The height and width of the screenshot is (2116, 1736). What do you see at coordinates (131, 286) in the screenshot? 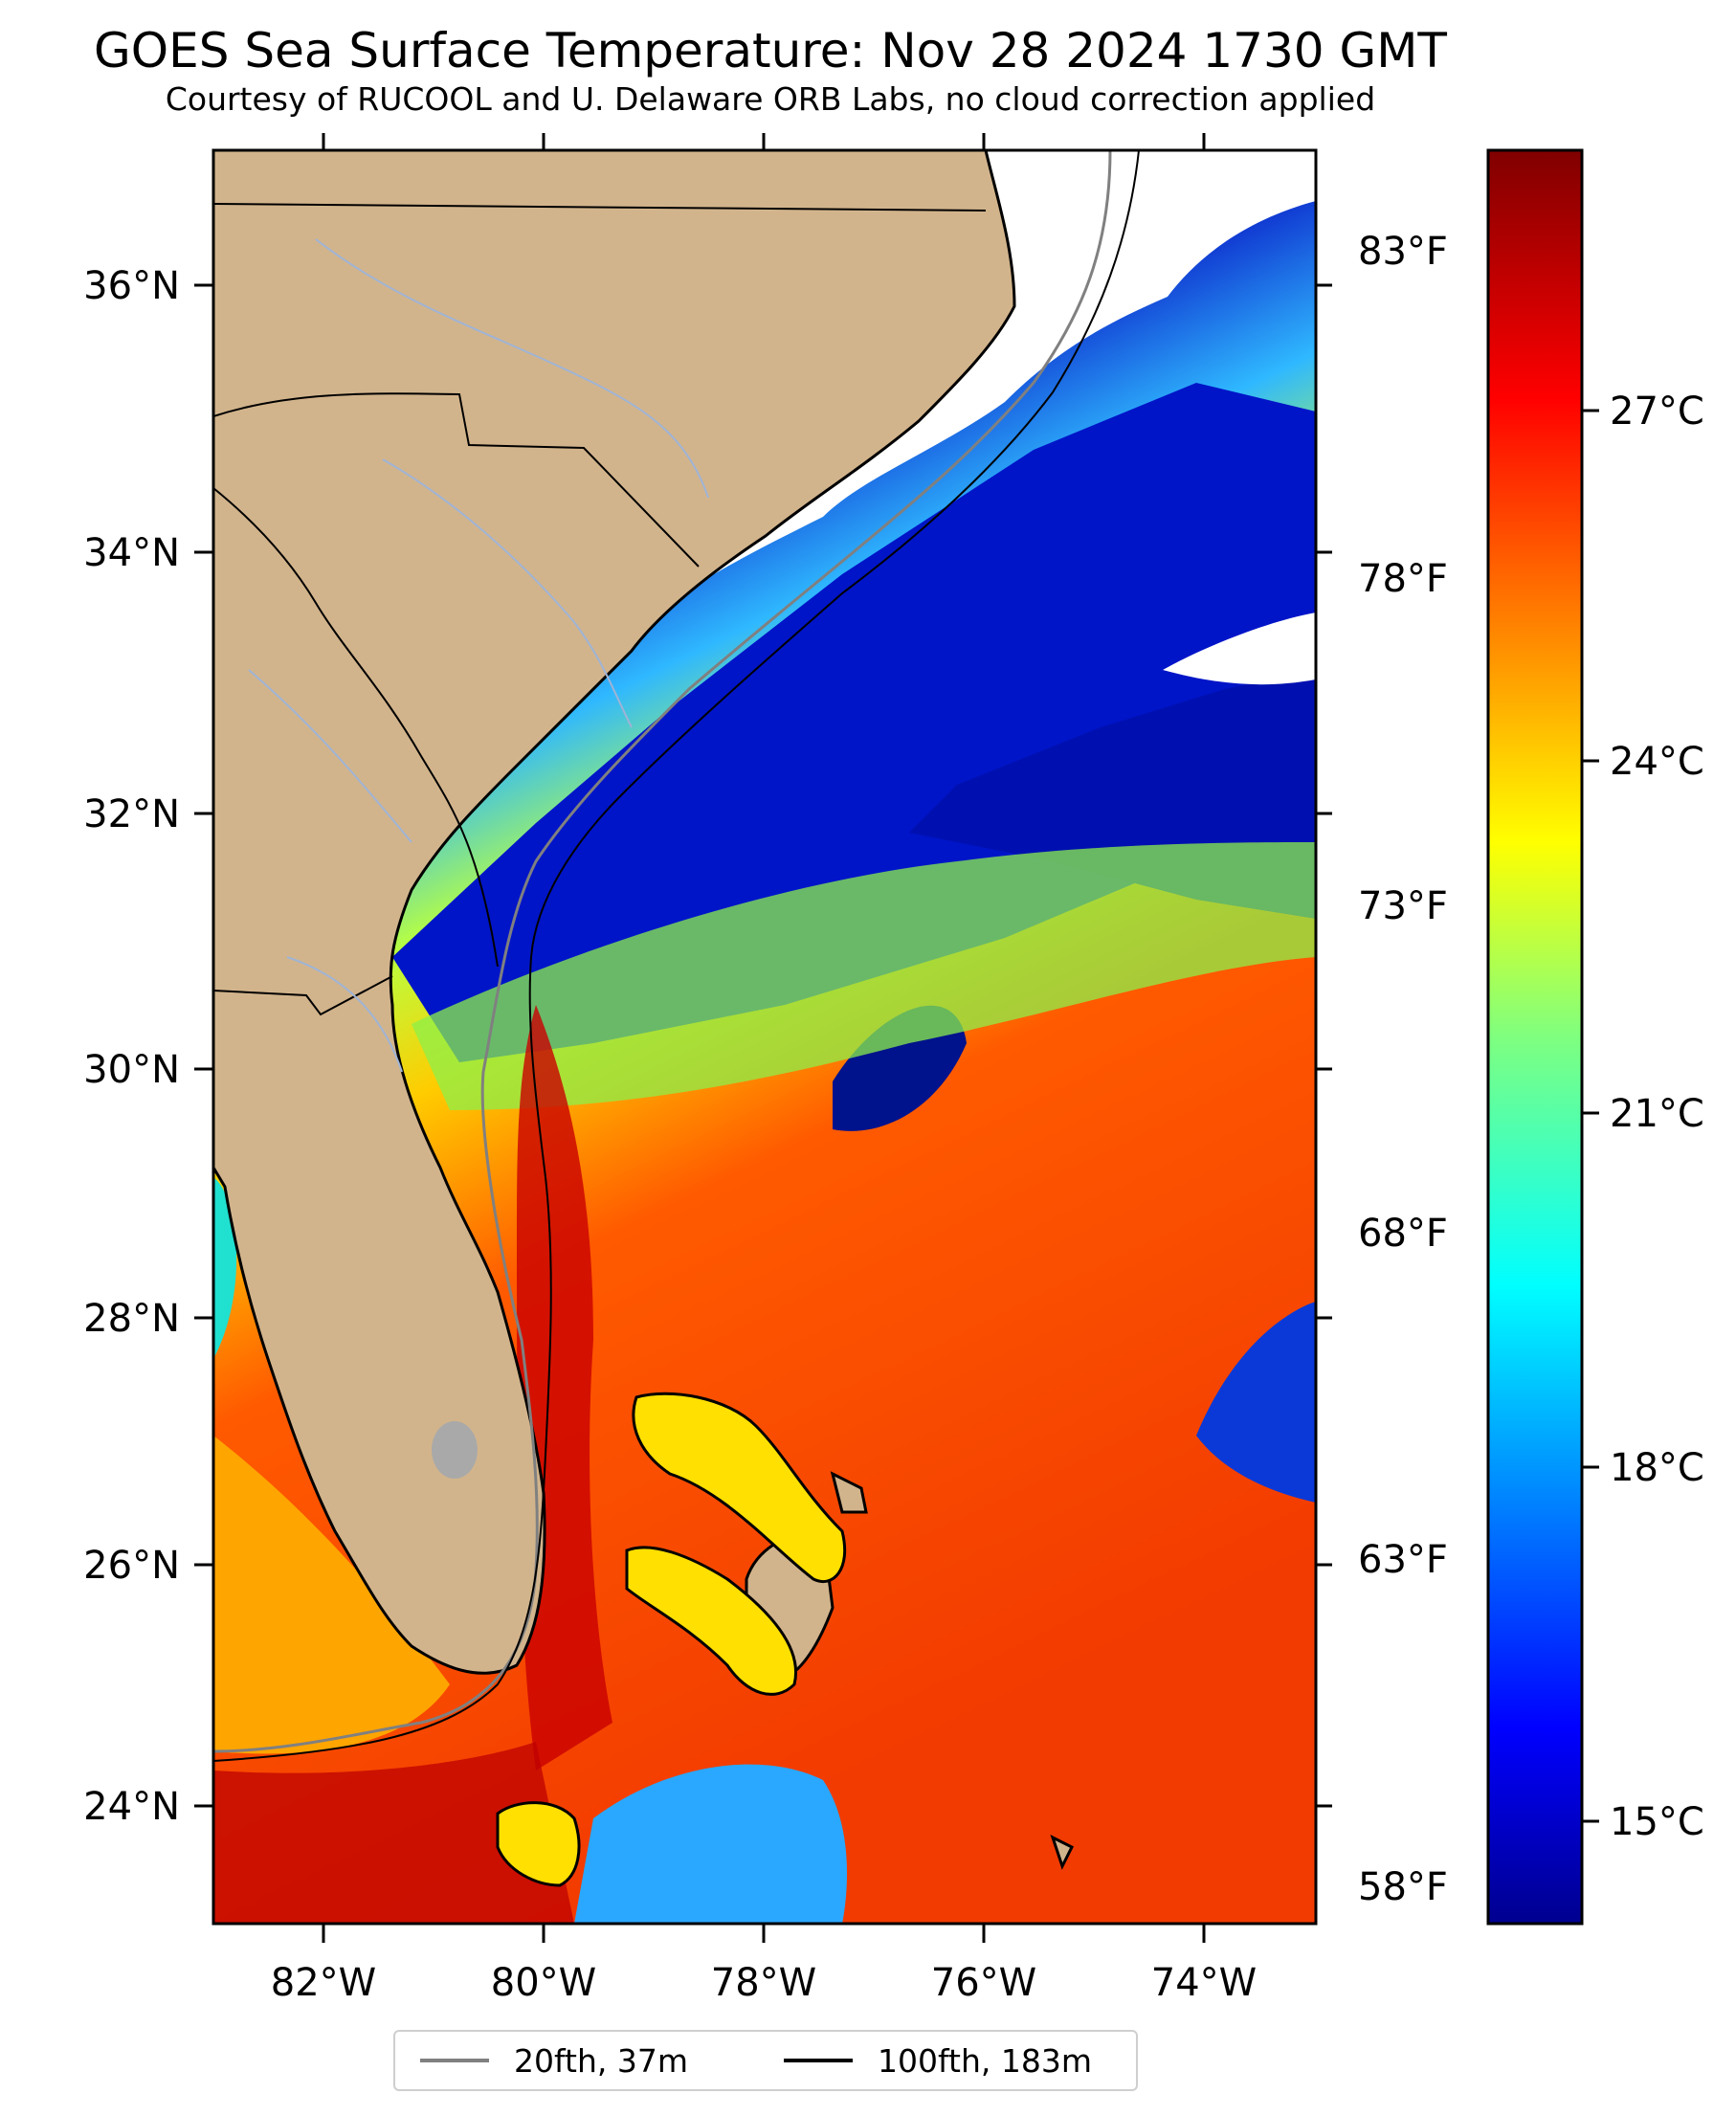
I see `lat-label-36: 36°N` at bounding box center [131, 286].